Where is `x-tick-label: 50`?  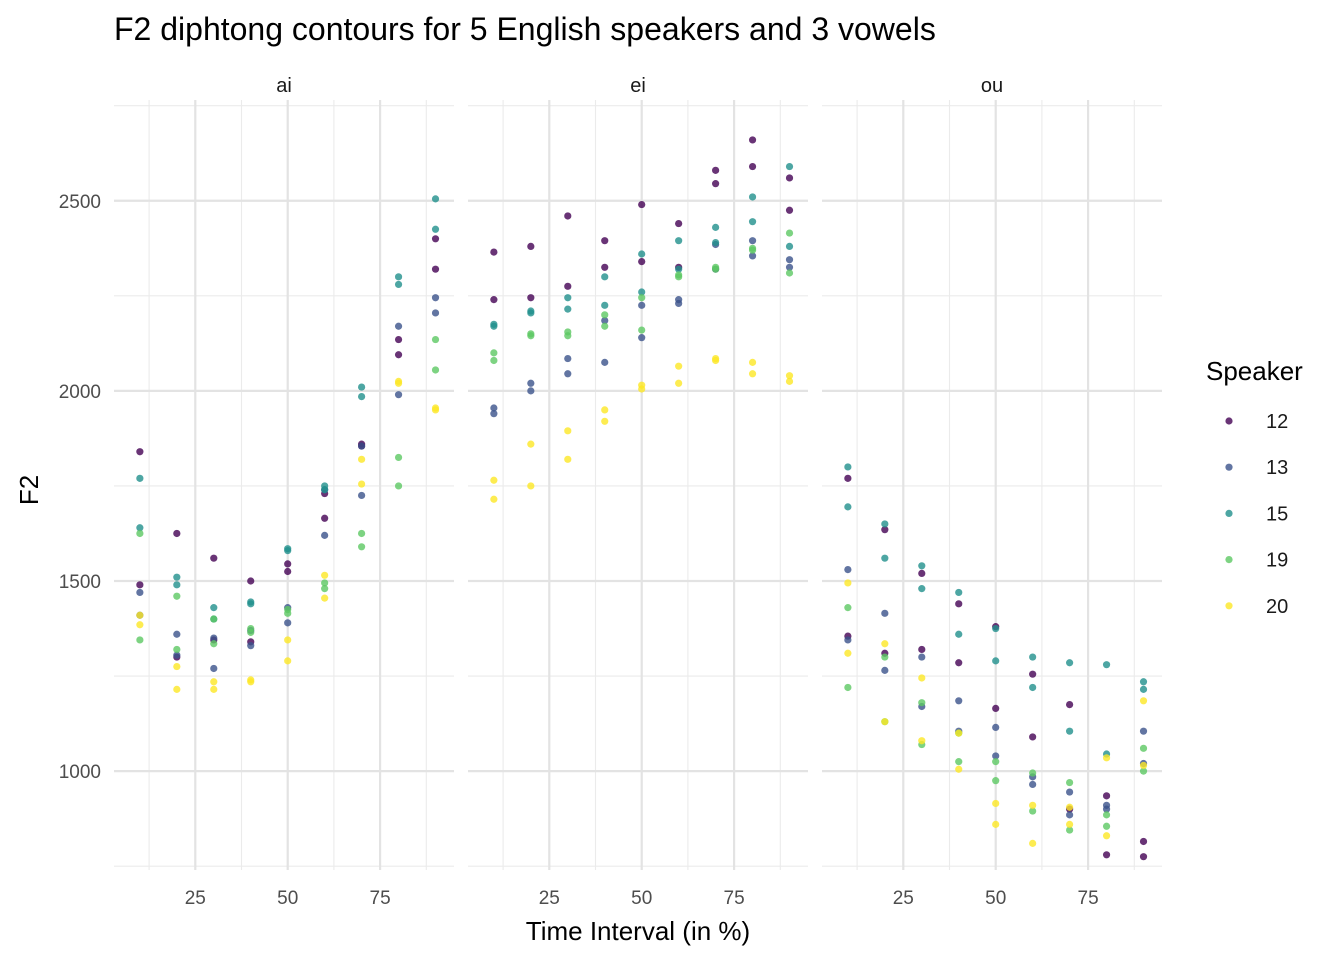
x-tick-label: 50 is located at coordinates (641, 898).